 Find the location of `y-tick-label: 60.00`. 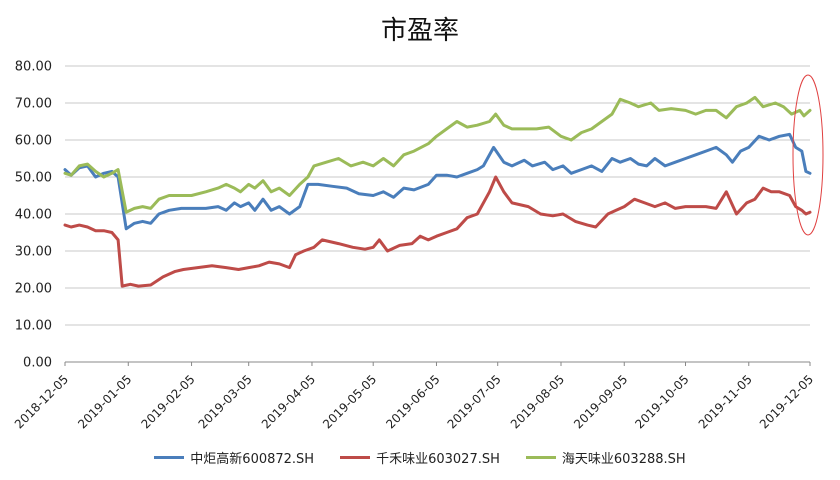

y-tick-label: 60.00 is located at coordinates (33, 141).